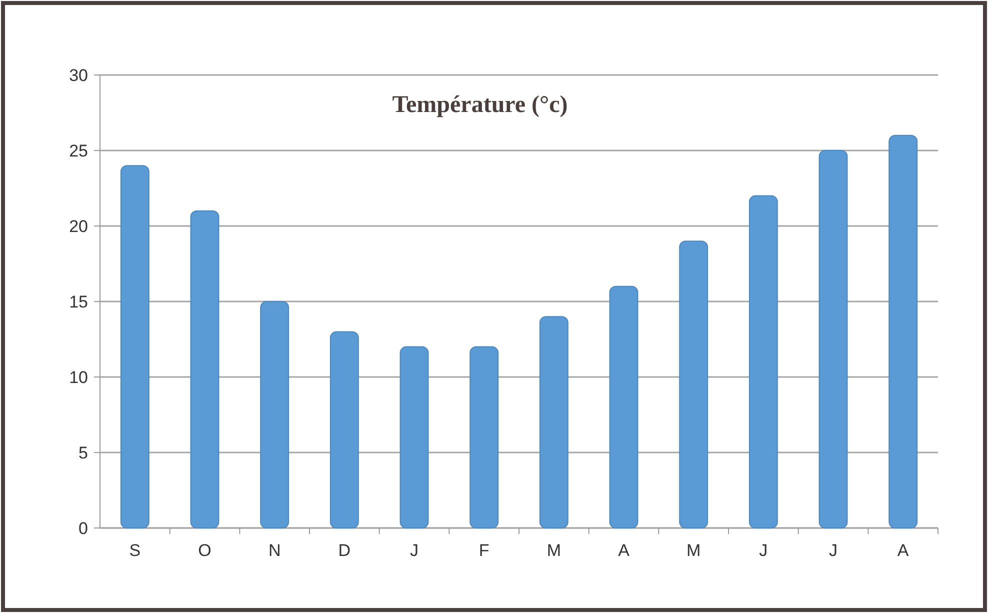 The image size is (988, 613). What do you see at coordinates (78, 150) in the screenshot?
I see `y-tick-label: 25` at bounding box center [78, 150].